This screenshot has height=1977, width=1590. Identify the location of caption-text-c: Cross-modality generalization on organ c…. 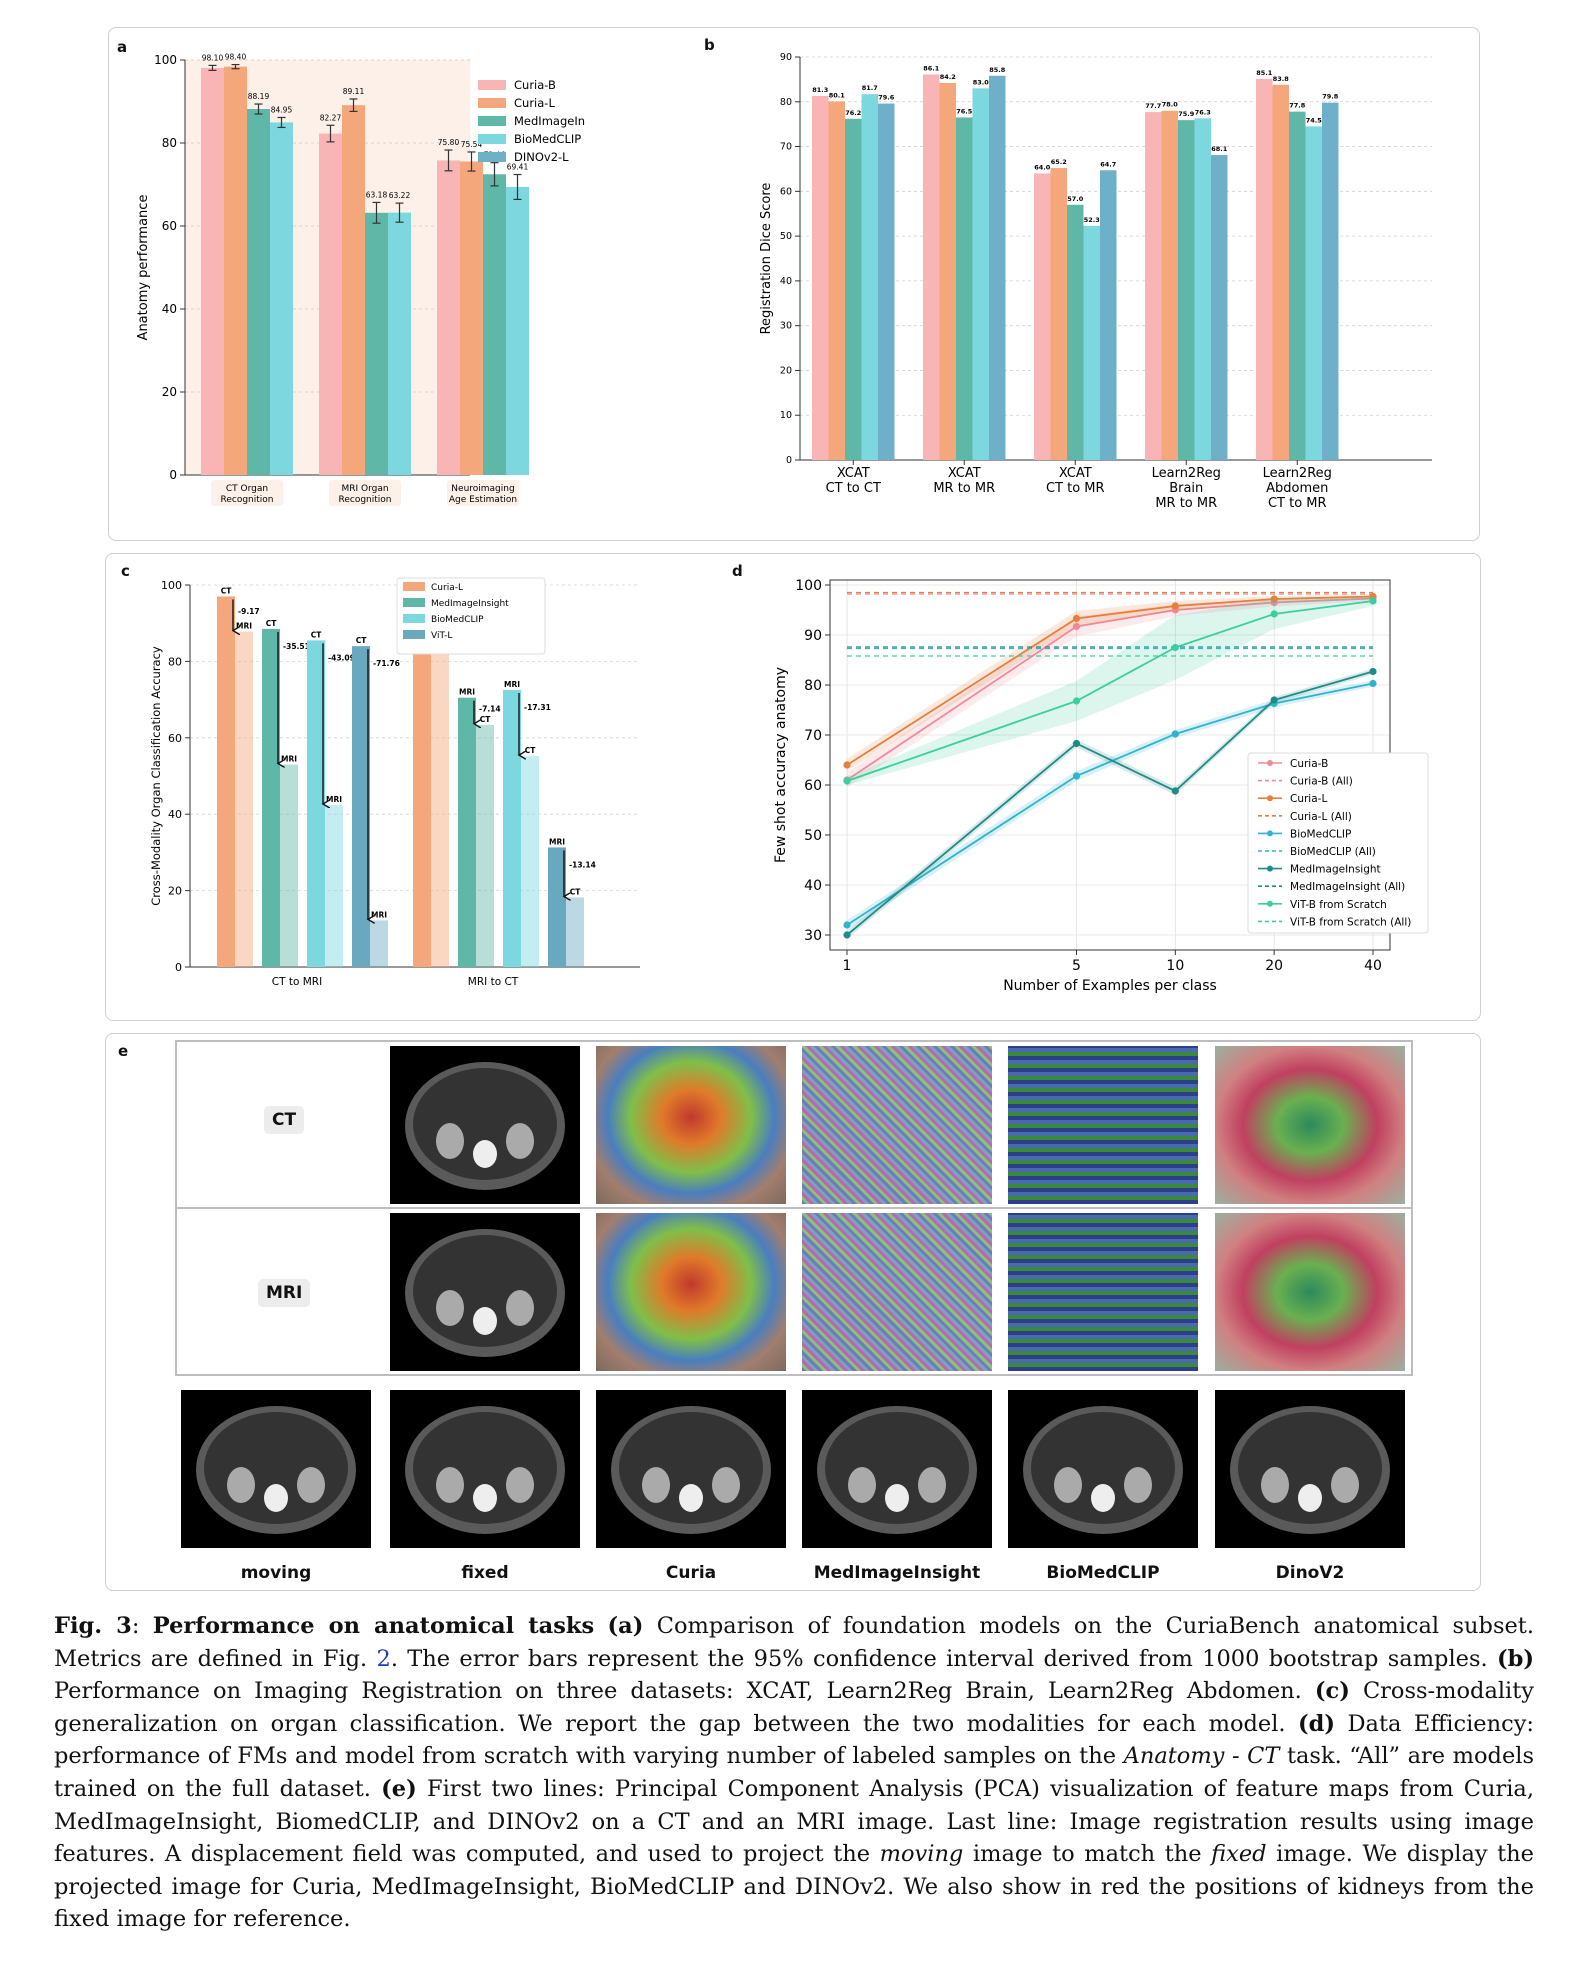
(794, 1707).